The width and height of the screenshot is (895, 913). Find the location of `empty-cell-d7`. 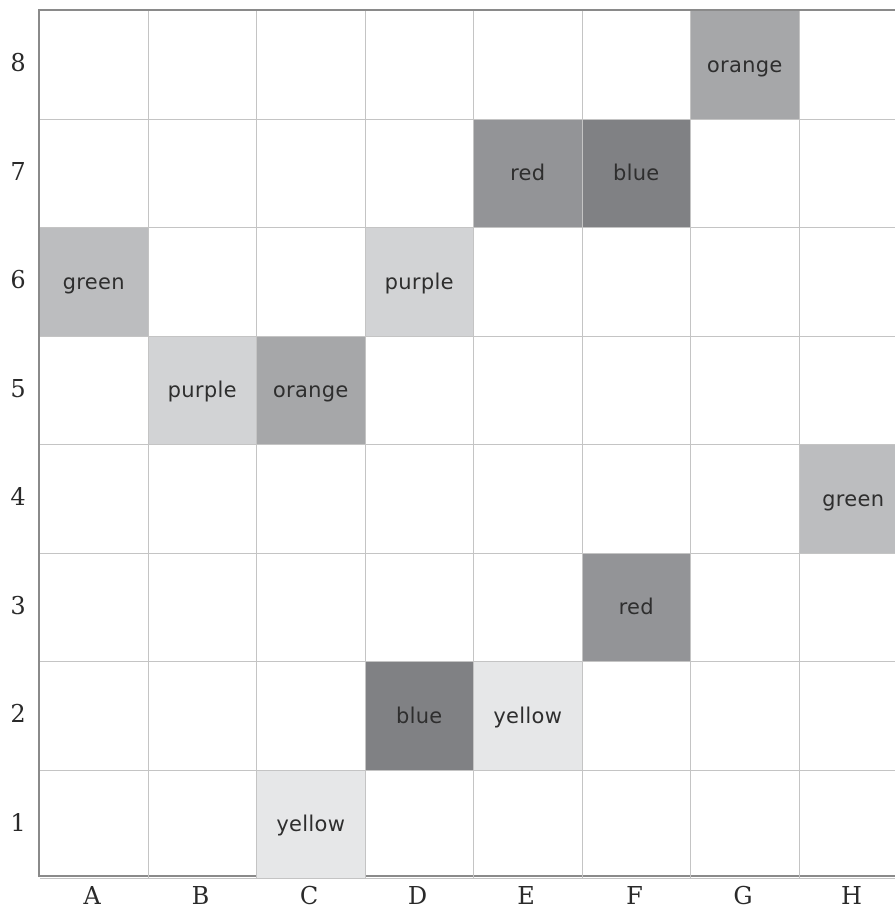

empty-cell-d7 is located at coordinates (419, 173).